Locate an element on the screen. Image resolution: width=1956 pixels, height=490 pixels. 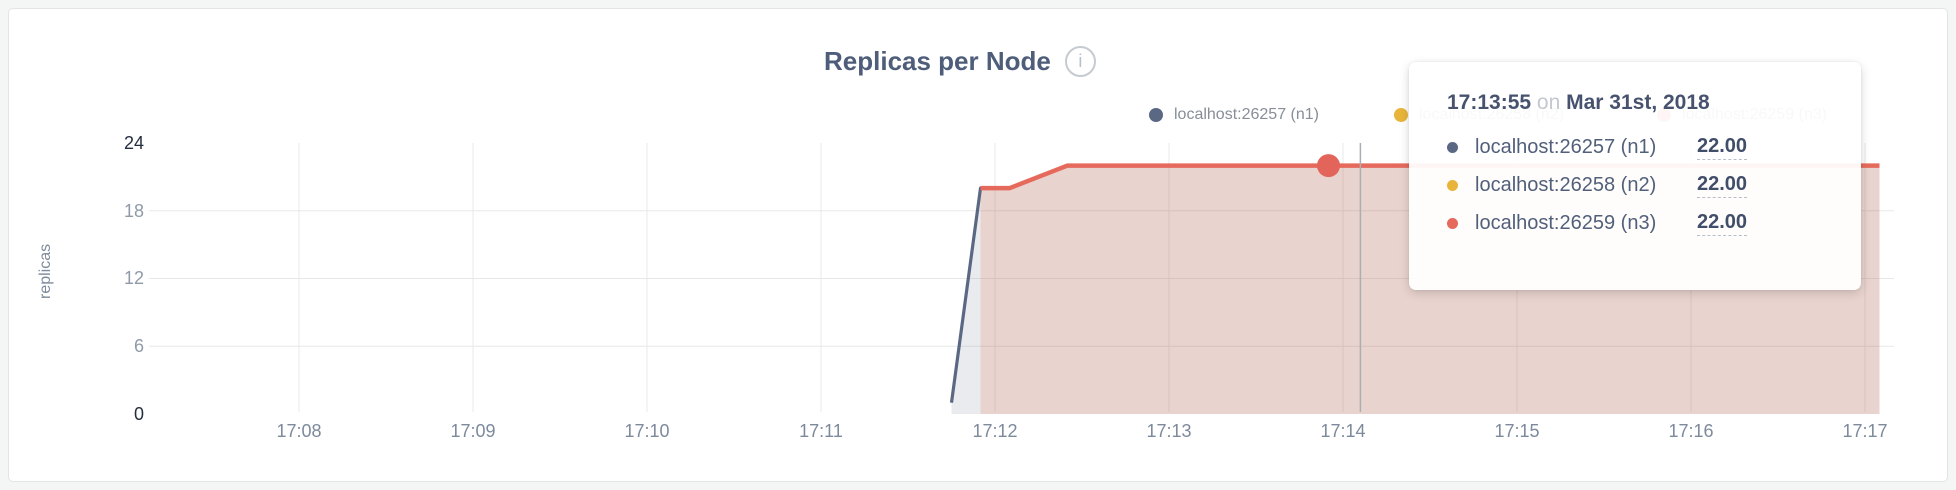
x-tick-label: 17:10 is located at coordinates (647, 431).